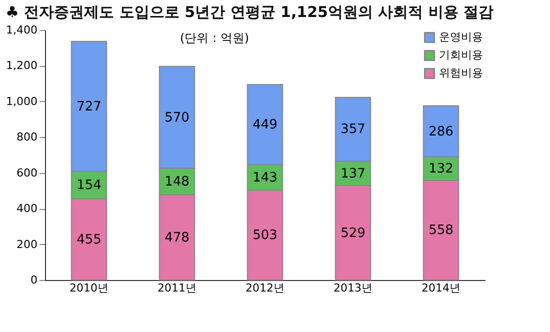 This screenshot has height=332, width=550. Describe the element at coordinates (27, 244) in the screenshot. I see `y-tick-label: 200` at that location.